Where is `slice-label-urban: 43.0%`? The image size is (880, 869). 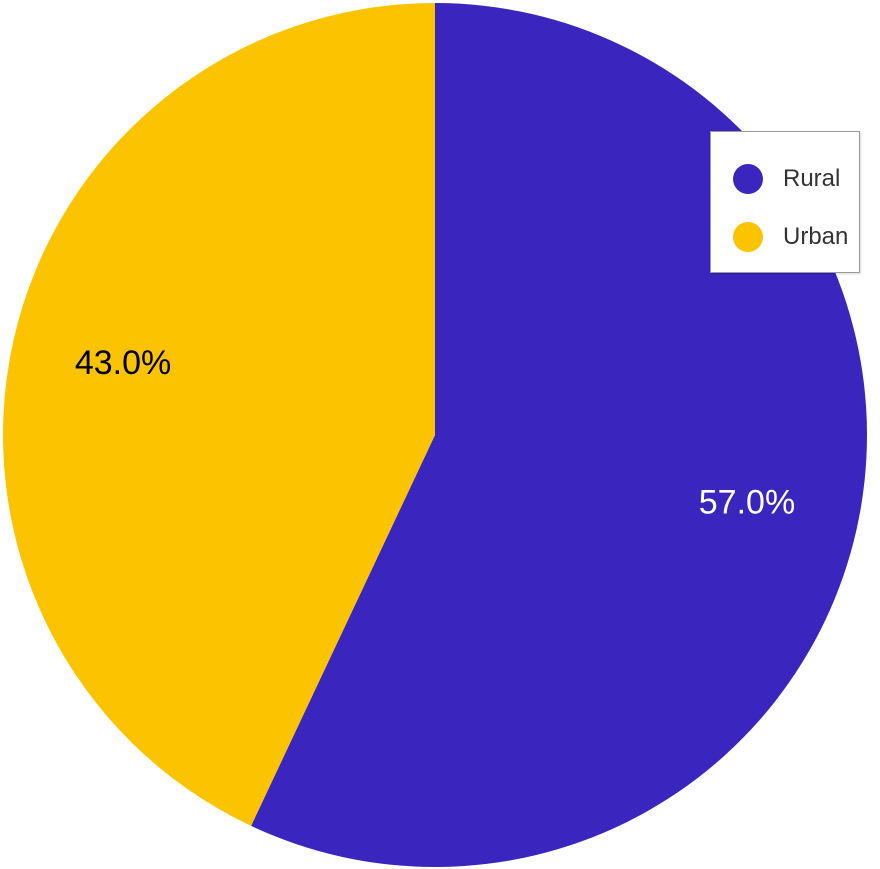 slice-label-urban: 43.0% is located at coordinates (123, 363).